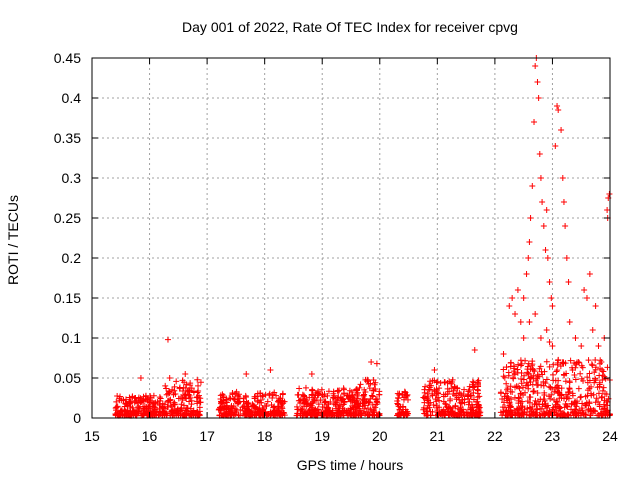 The height and width of the screenshot is (480, 640). Describe the element at coordinates (438, 436) in the screenshot. I see `x-tick-label: 21` at that location.